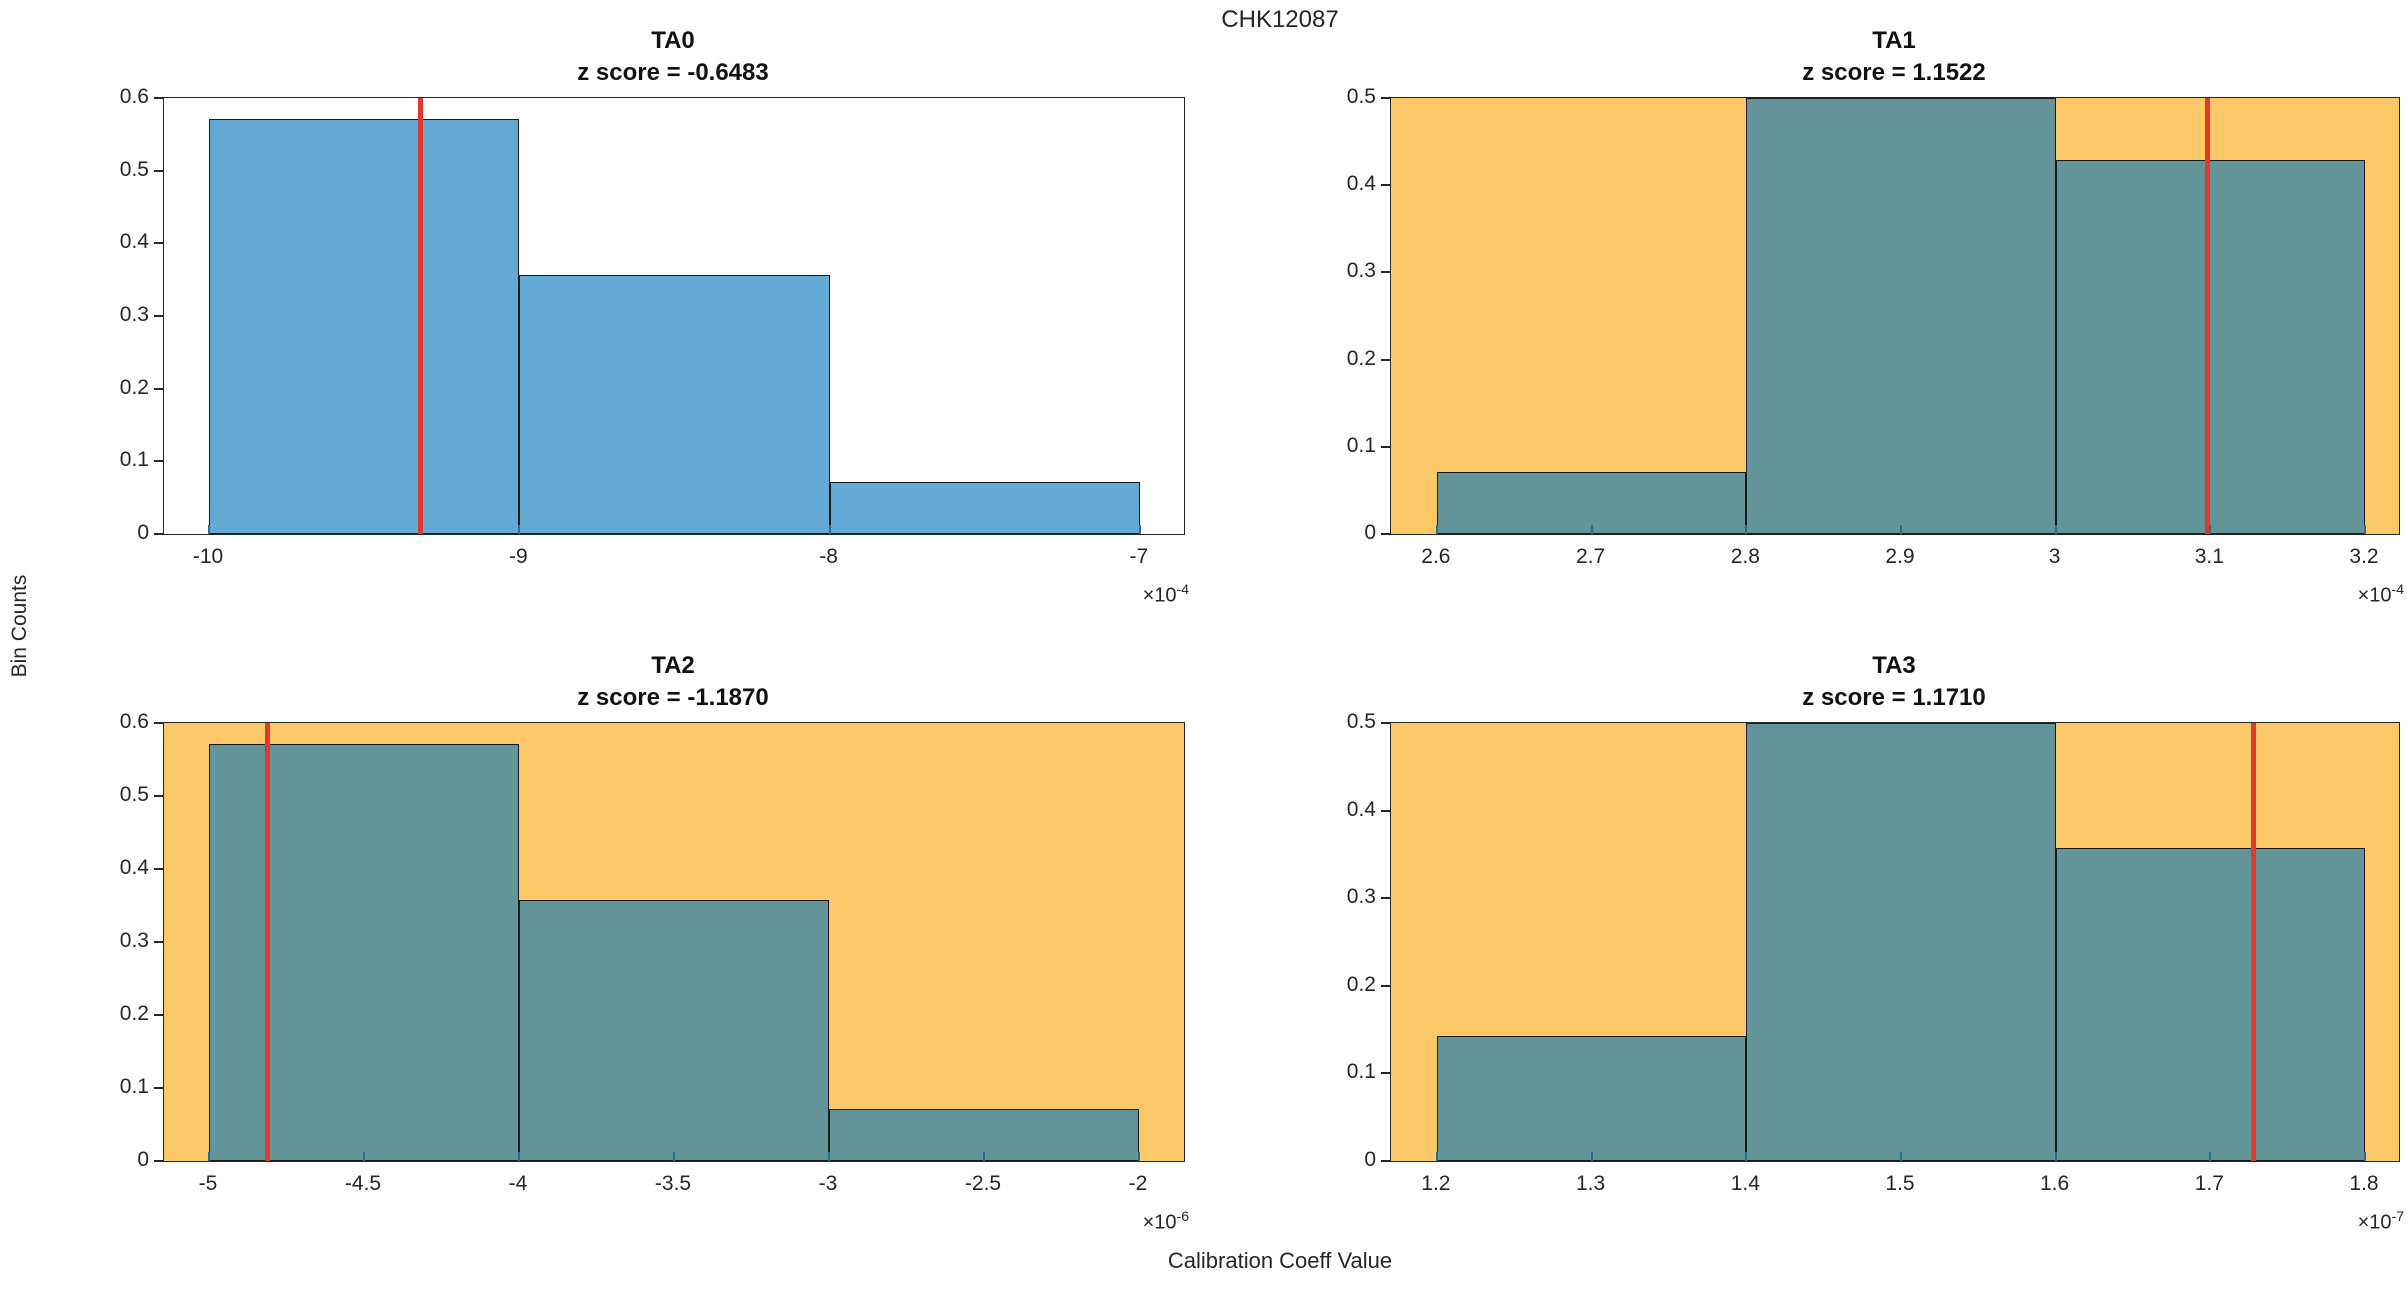 This screenshot has height=1290, width=2407. I want to click on subplot-title-block: TA3 z score = 1.1710, so click(1868, 682).